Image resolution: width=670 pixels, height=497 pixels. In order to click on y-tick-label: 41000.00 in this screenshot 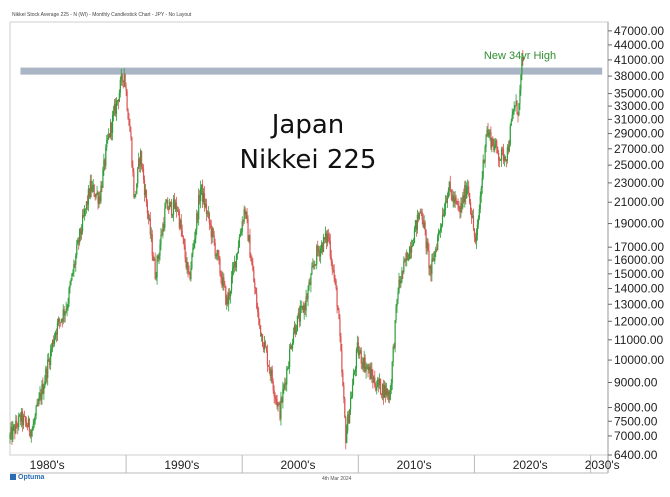, I will do `click(639, 60)`.